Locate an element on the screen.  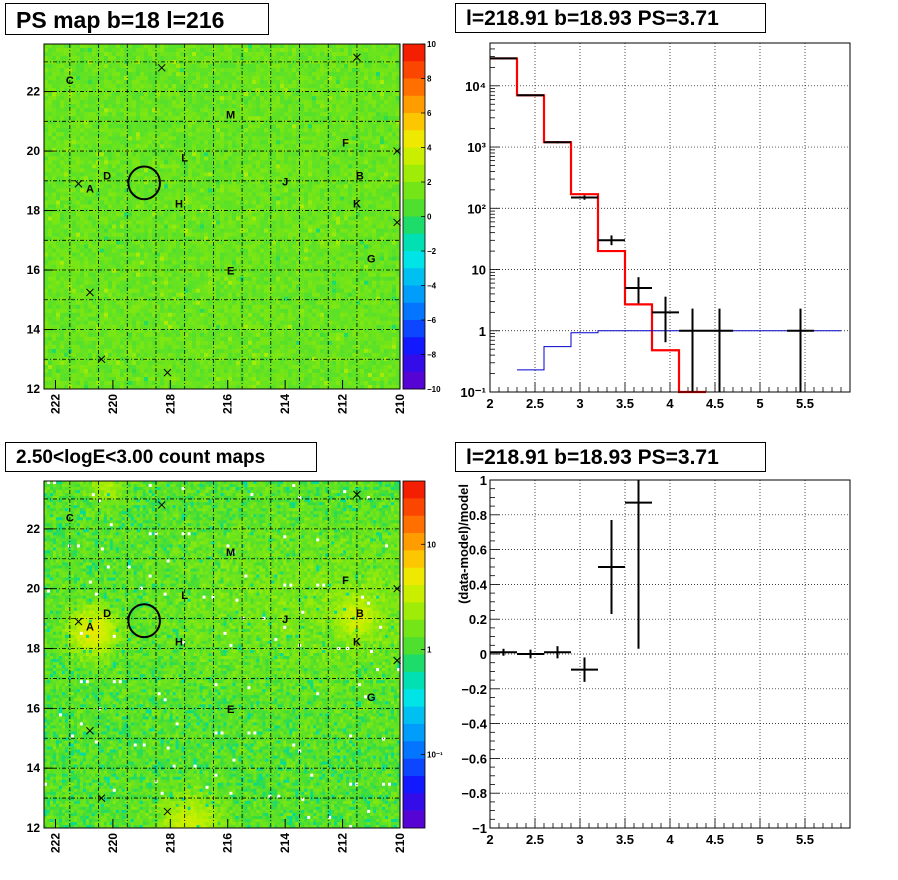
source-label: F is located at coordinates (345, 581).